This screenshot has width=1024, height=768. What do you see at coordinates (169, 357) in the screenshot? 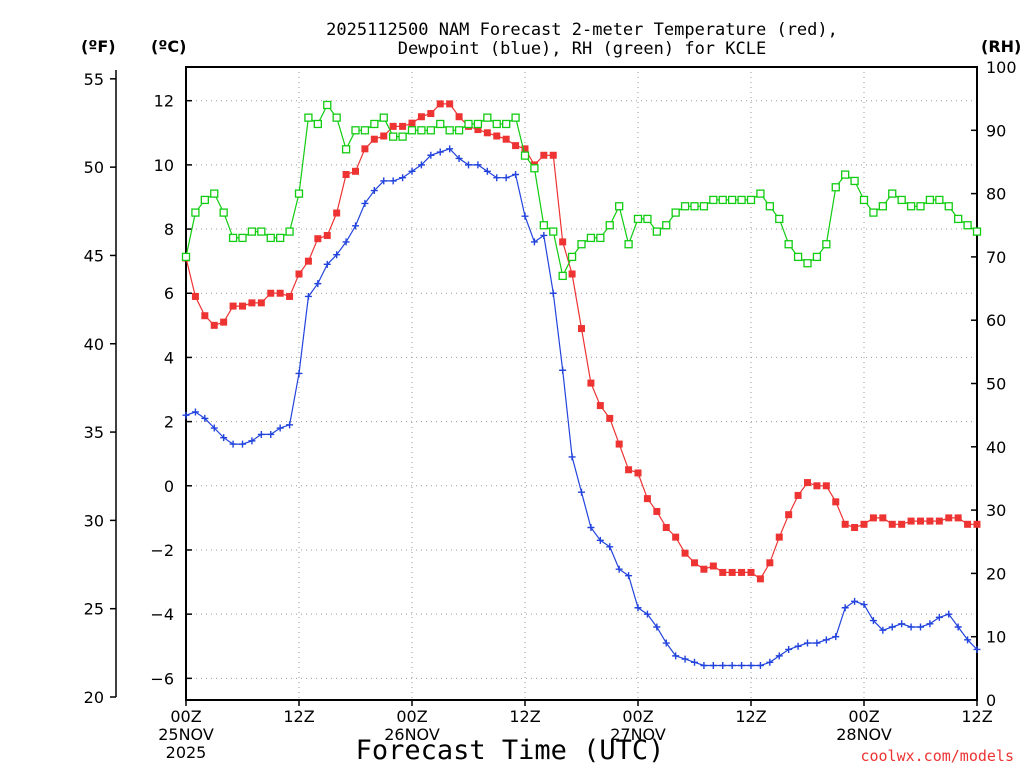
I see `celsius-tick-label: 4` at bounding box center [169, 357].